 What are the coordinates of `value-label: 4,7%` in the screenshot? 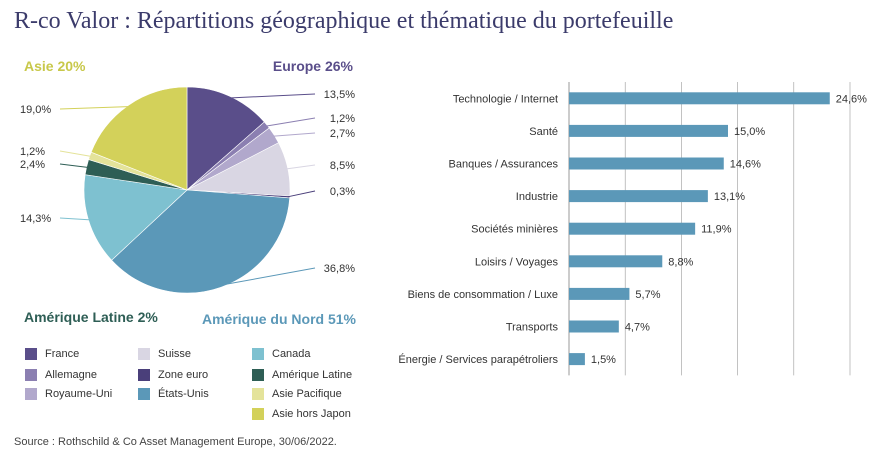 It's located at (637, 328).